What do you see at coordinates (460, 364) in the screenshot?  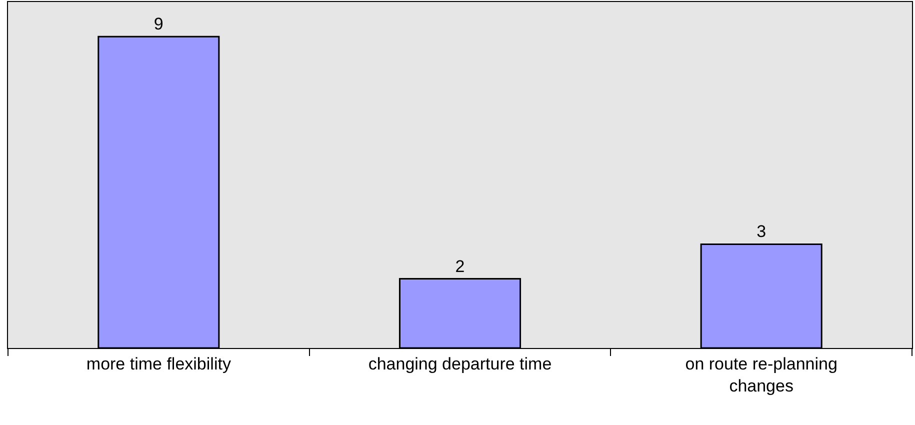 I see `x-tick-label: changing departure time` at bounding box center [460, 364].